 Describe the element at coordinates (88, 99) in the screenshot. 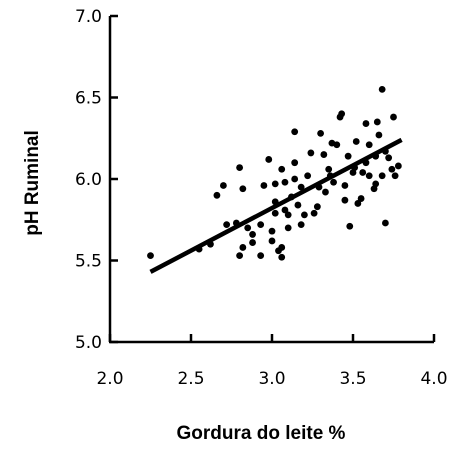

I see `y-tick-label: 6.5` at that location.